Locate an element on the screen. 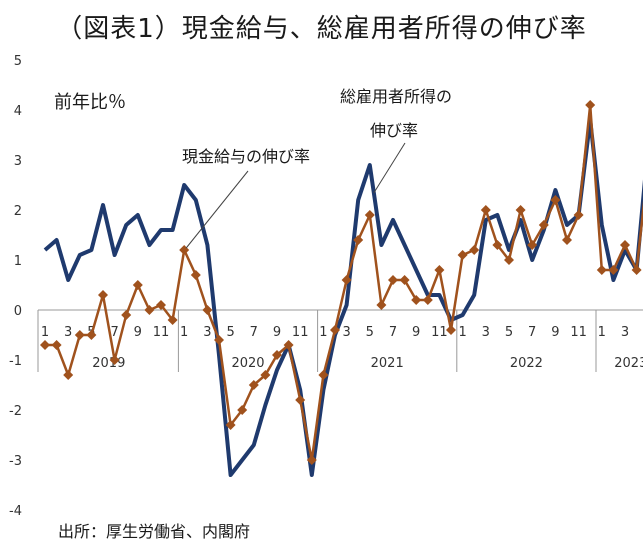  year-label: 2019 is located at coordinates (108, 363).